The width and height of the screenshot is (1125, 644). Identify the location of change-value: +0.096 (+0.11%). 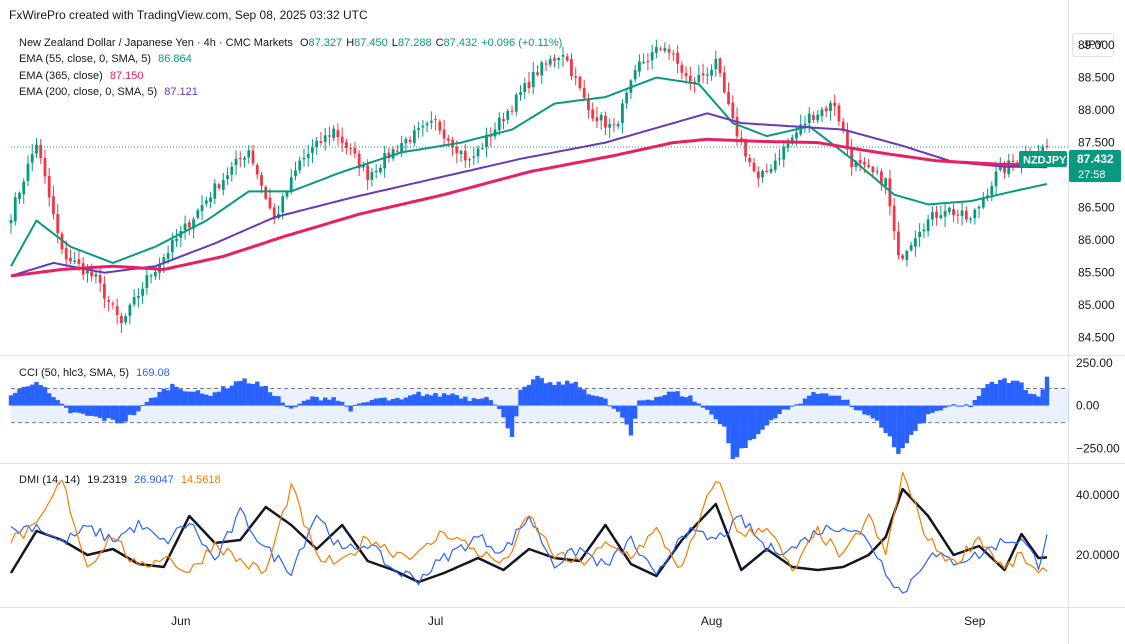
(522, 43).